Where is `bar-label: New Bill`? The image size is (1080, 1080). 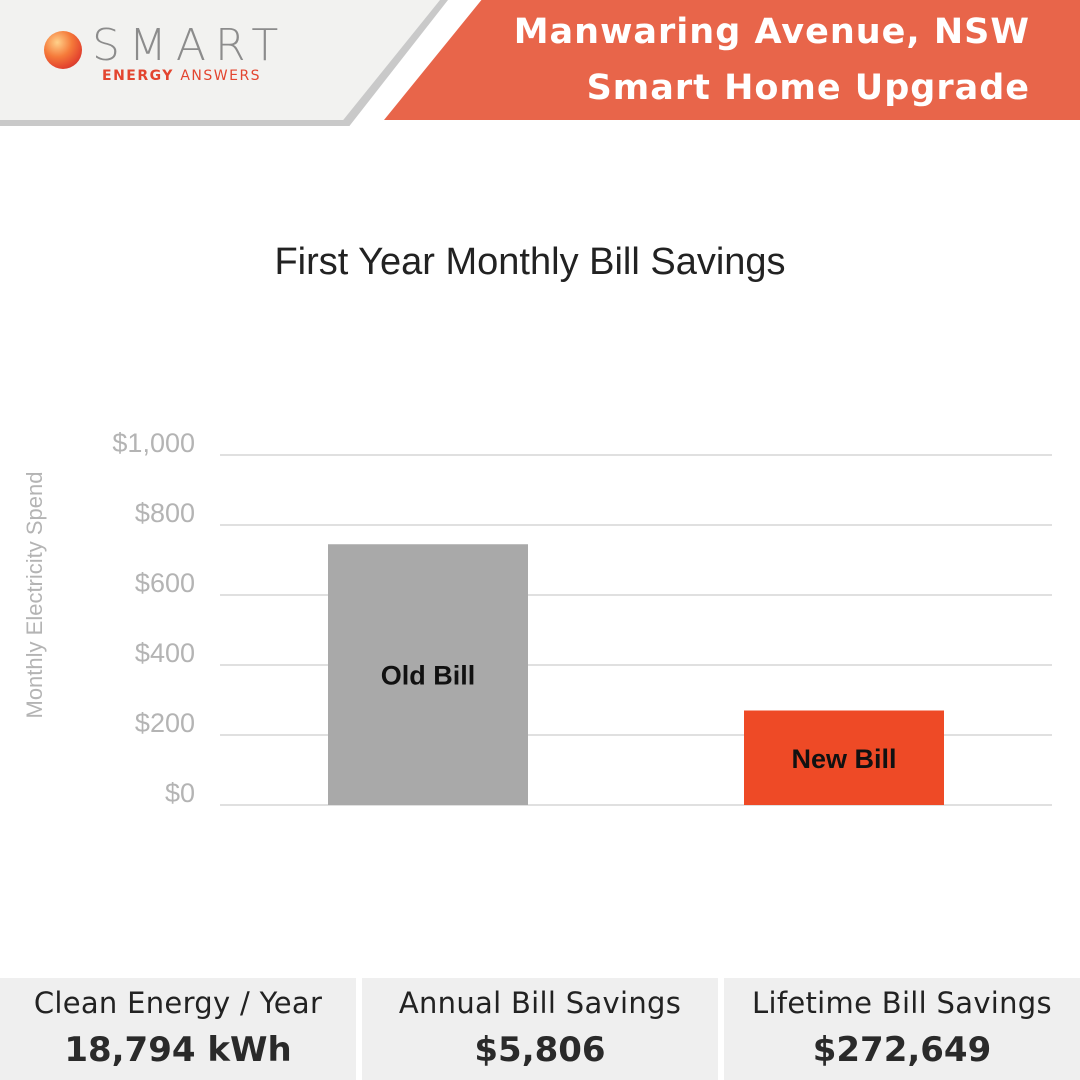 bar-label: New Bill is located at coordinates (843, 759).